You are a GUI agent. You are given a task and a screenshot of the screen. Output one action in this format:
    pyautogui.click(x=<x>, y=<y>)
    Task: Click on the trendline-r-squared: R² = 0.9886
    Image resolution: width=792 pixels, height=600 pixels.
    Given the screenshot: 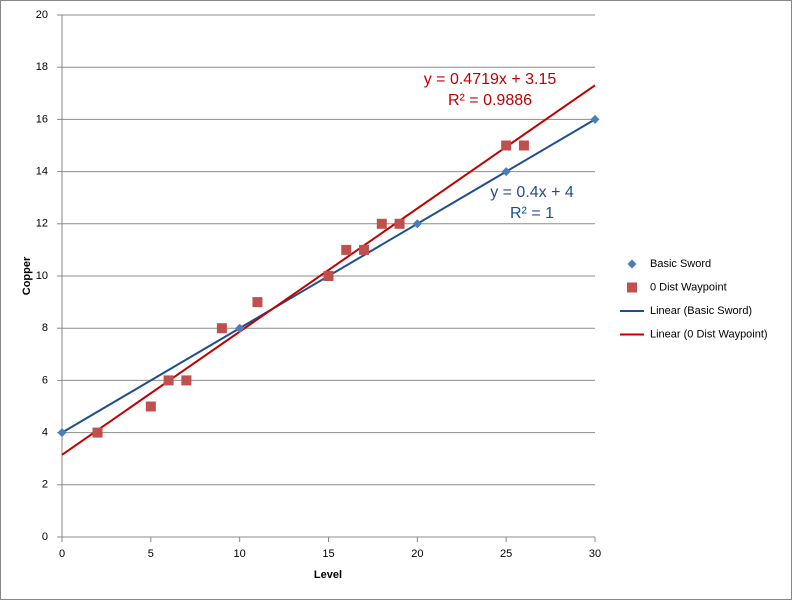 What is the action you would take?
    pyautogui.click(x=490, y=100)
    